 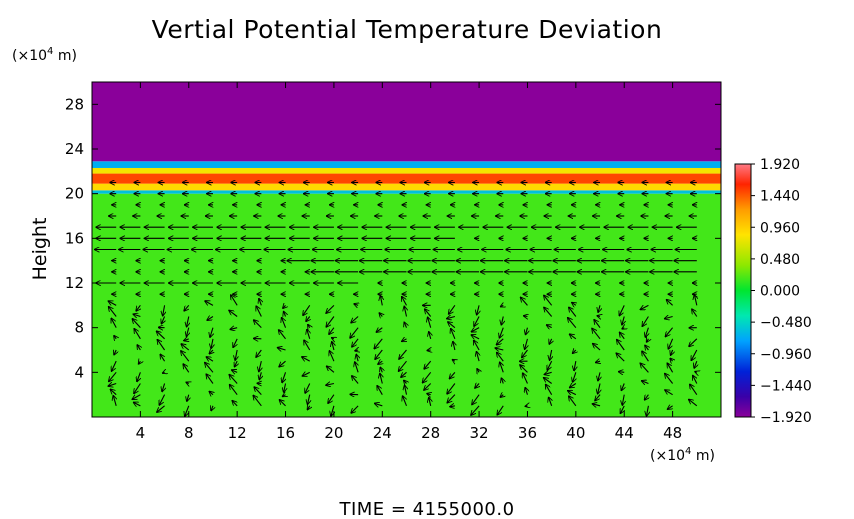 I want to click on x-tick-label: 36, so click(x=527, y=433).